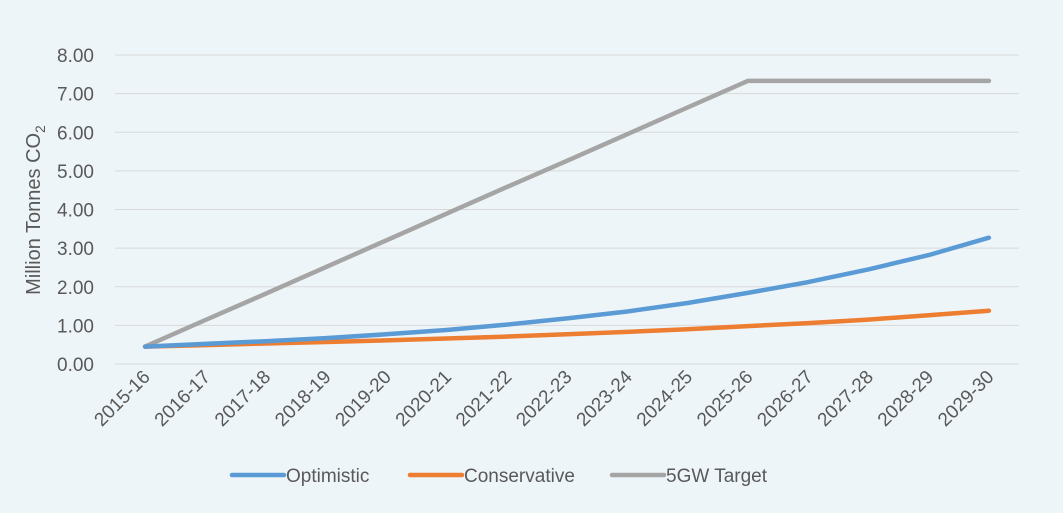 The image size is (1063, 513). What do you see at coordinates (567, 328) in the screenshot?
I see `series-line-conservative` at bounding box center [567, 328].